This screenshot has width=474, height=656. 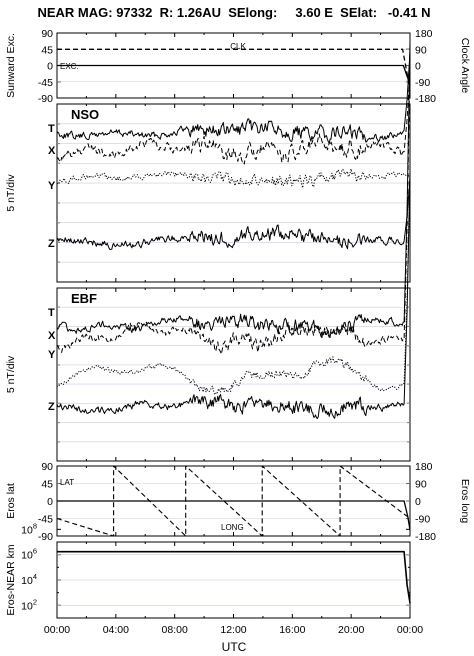 I want to click on x-tick-label: 12:00, so click(x=233, y=630).